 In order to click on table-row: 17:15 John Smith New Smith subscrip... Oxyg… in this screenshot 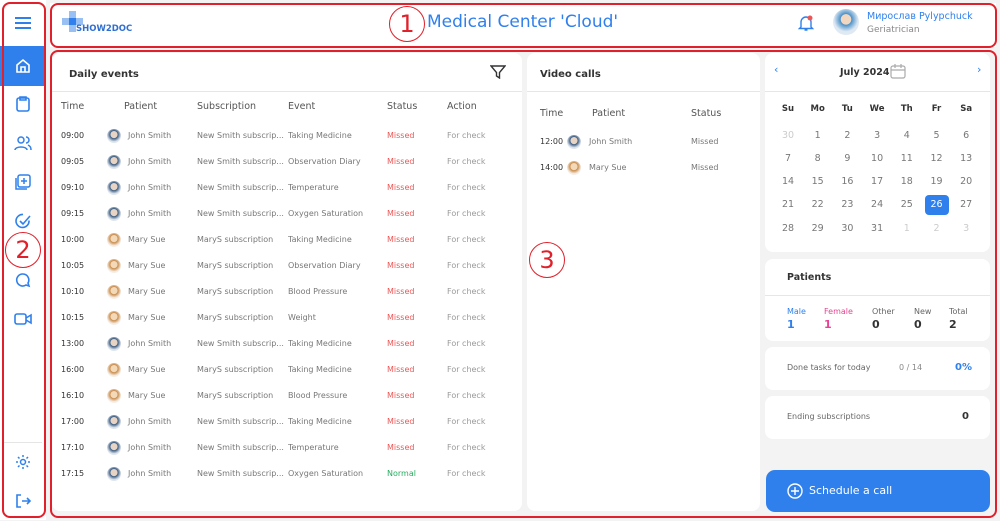, I will do `click(287, 476)`.